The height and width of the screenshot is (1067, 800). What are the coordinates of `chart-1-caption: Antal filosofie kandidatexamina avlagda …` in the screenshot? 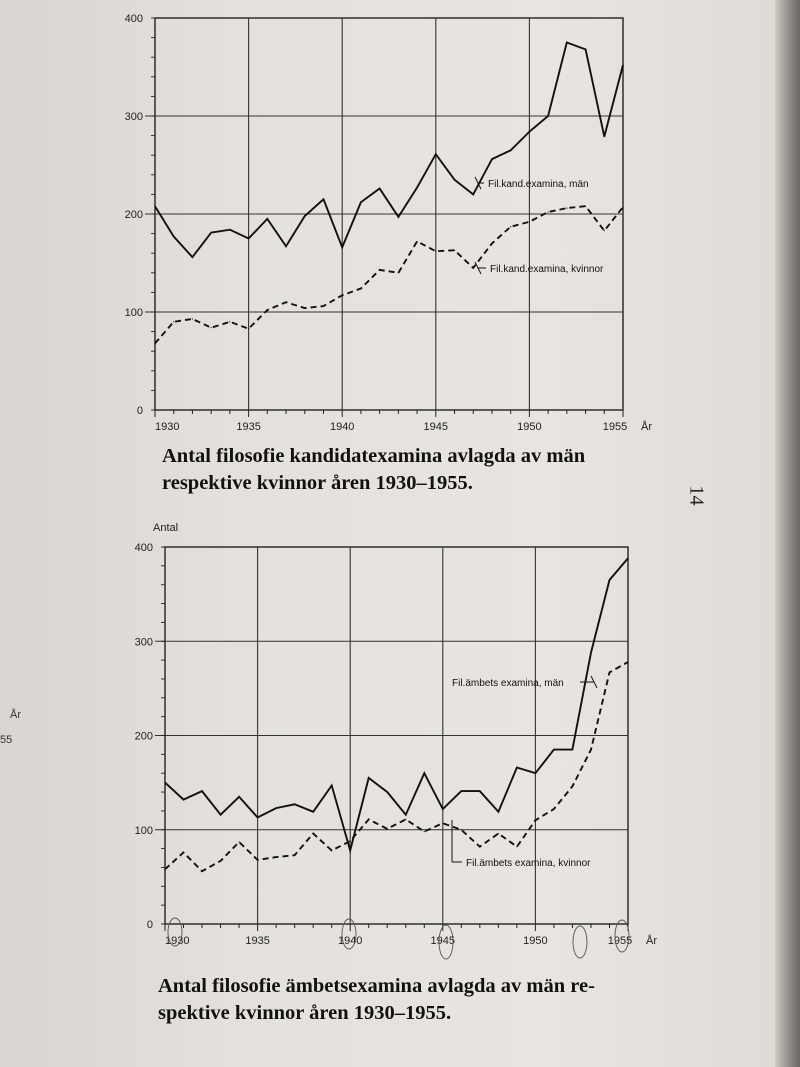 It's located at (373, 470).